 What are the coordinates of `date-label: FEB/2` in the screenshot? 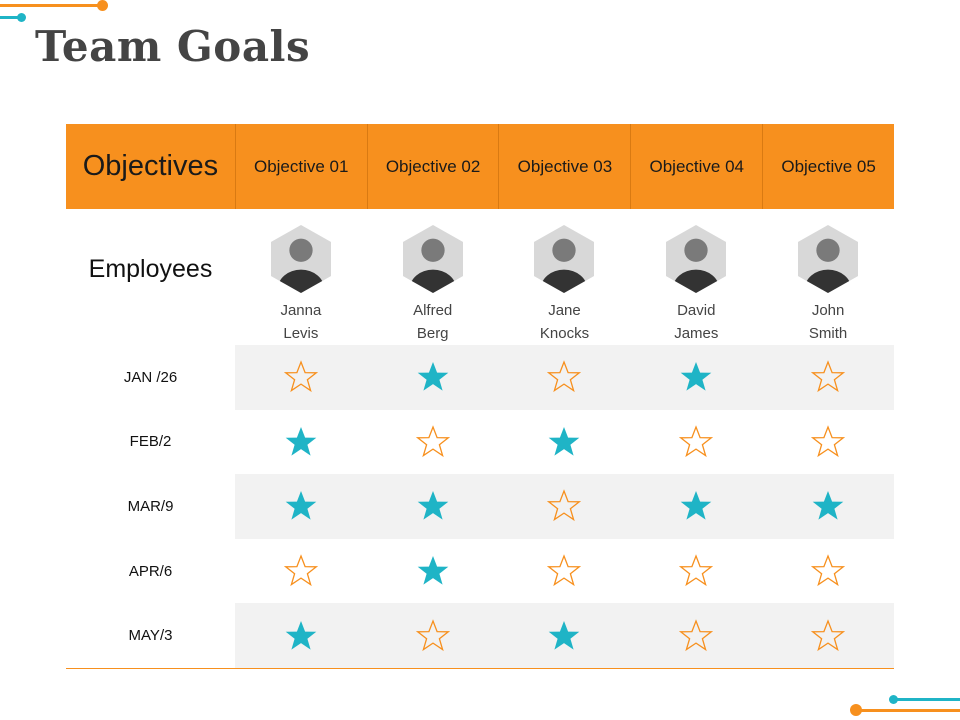 It's located at (150, 442).